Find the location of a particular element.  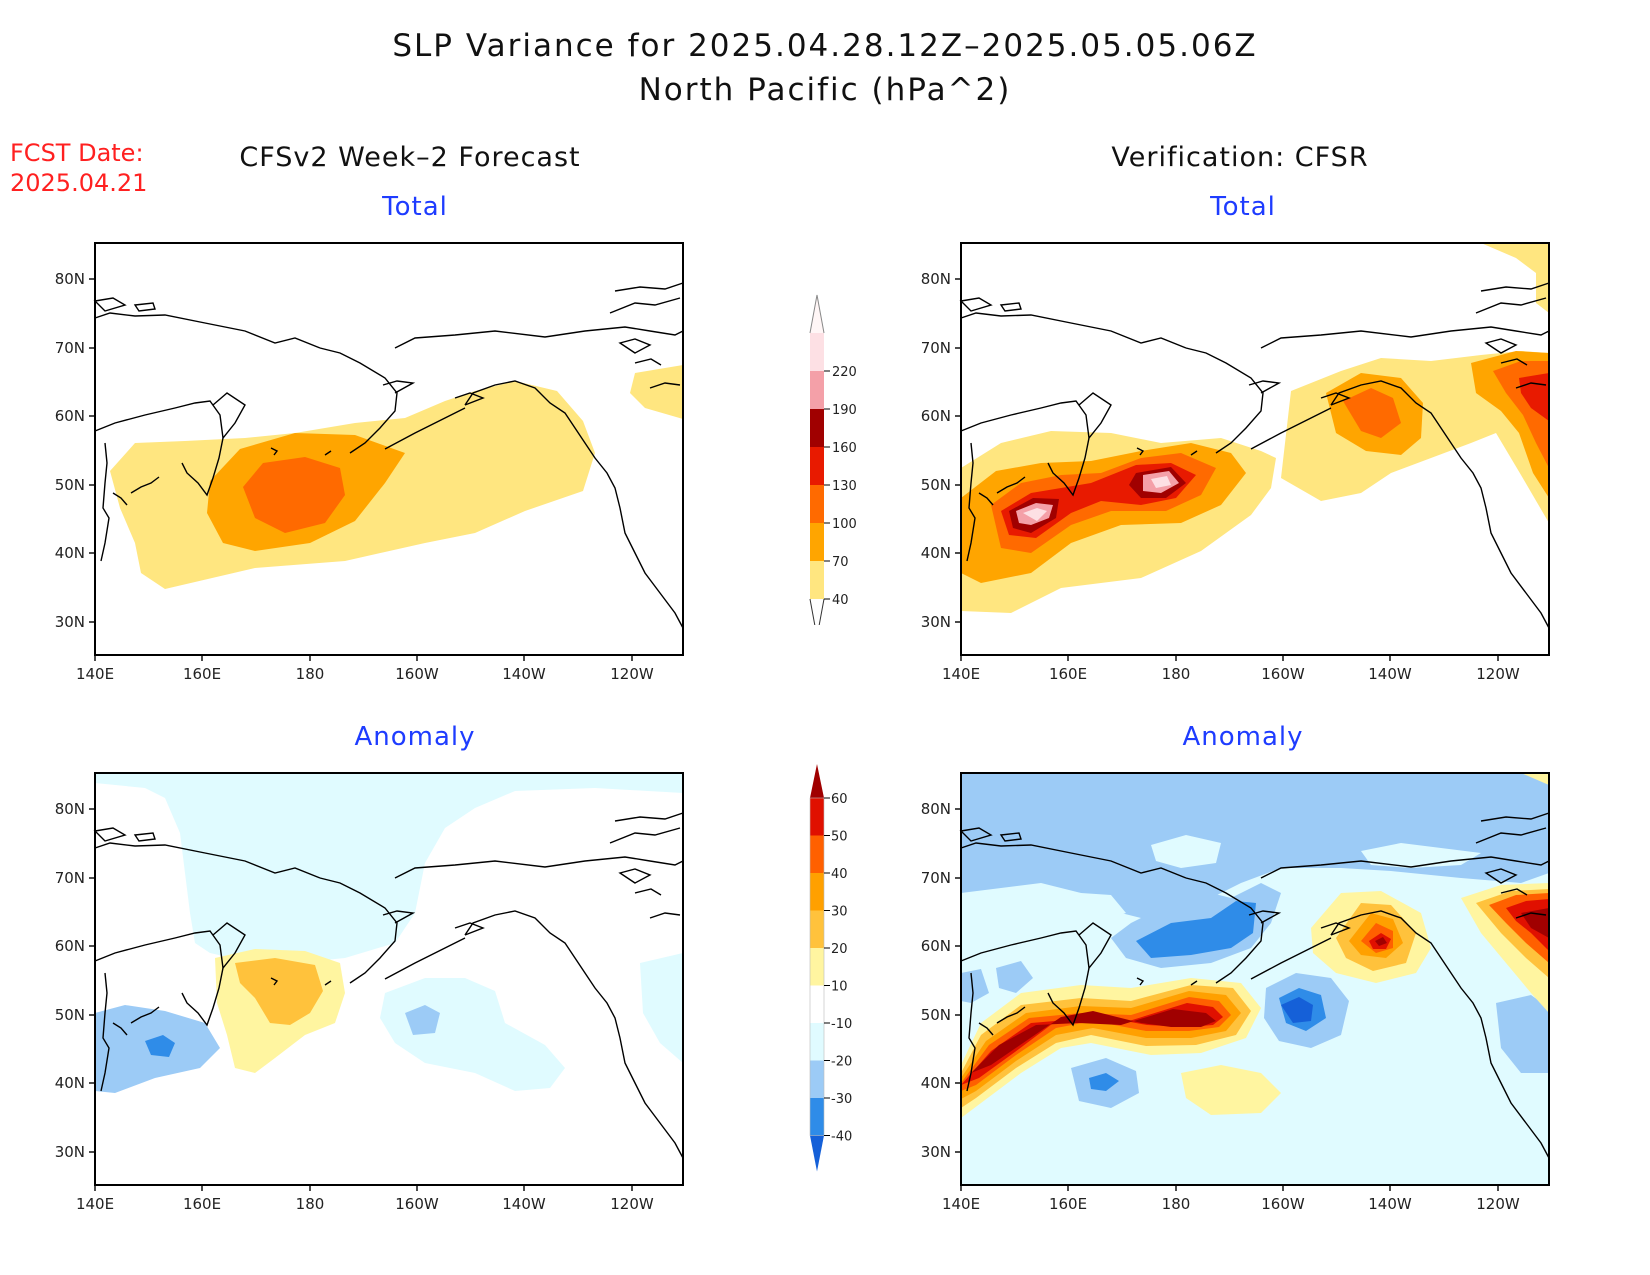

verification-total-title: Total is located at coordinates (1243, 207).